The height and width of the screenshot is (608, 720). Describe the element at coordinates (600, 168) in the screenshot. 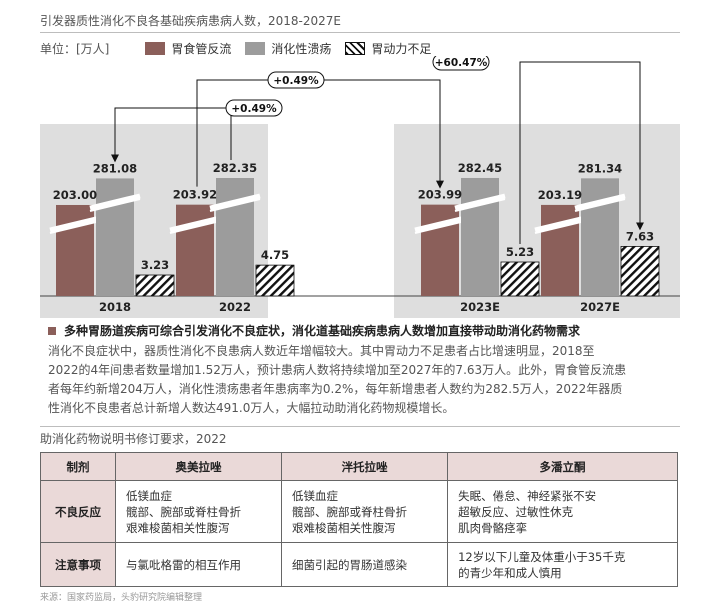

I see `data-label: 281.34` at that location.